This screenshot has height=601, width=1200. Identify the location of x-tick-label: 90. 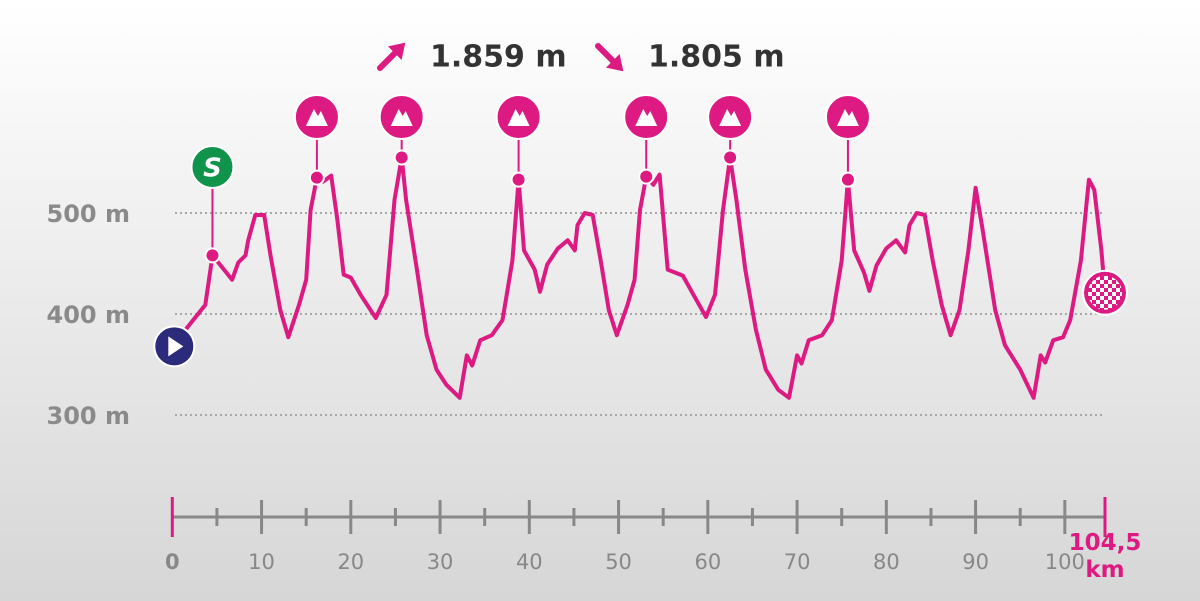
(975, 562).